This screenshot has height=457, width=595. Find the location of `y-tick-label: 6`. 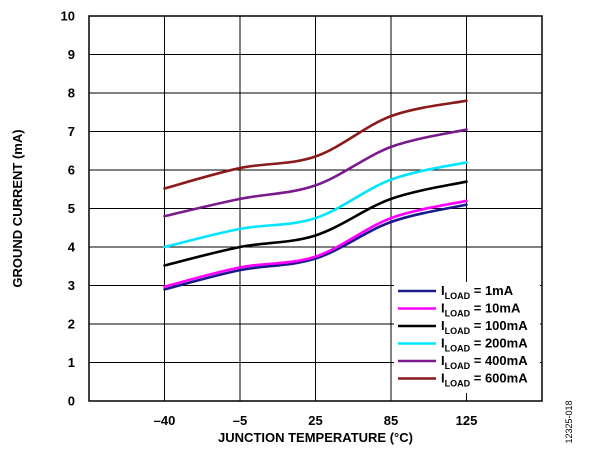

y-tick-label: 6 is located at coordinates (71, 170).